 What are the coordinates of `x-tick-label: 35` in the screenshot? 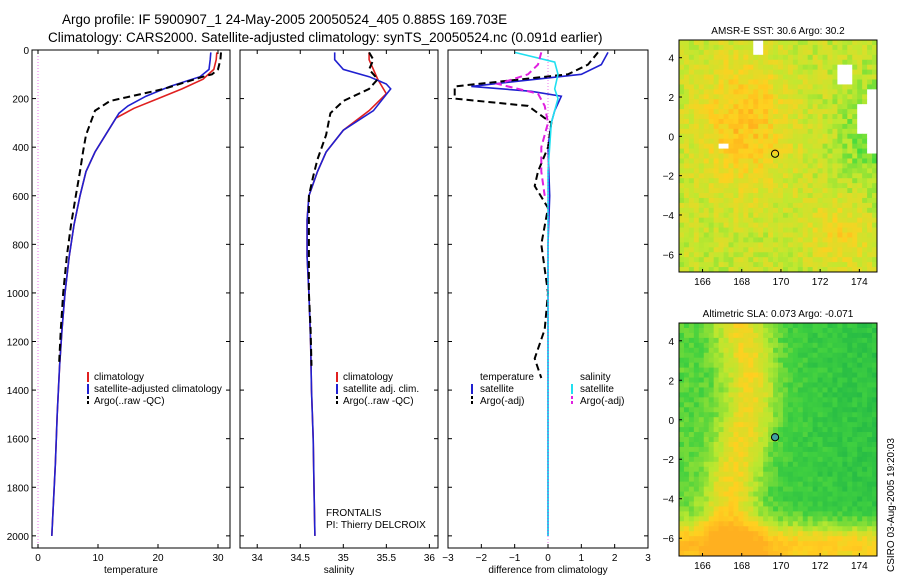 It's located at (344, 558).